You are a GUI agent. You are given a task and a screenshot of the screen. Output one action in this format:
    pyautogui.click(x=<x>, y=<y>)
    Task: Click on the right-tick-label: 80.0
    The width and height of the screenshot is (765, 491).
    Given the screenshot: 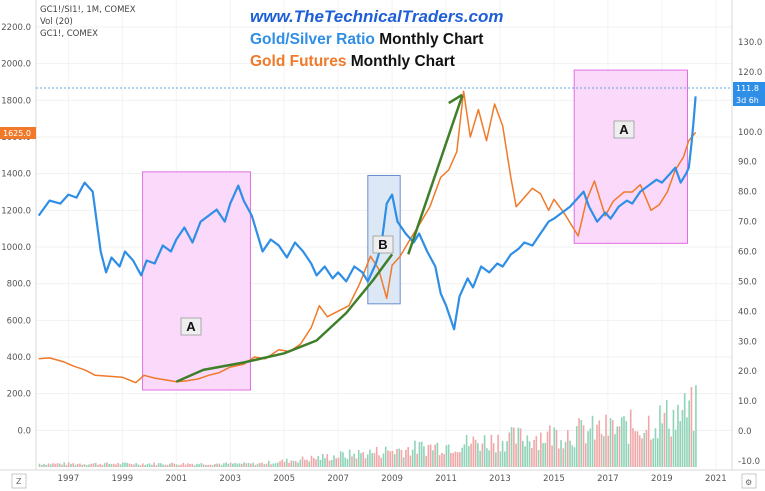 What is the action you would take?
    pyautogui.click(x=747, y=193)
    